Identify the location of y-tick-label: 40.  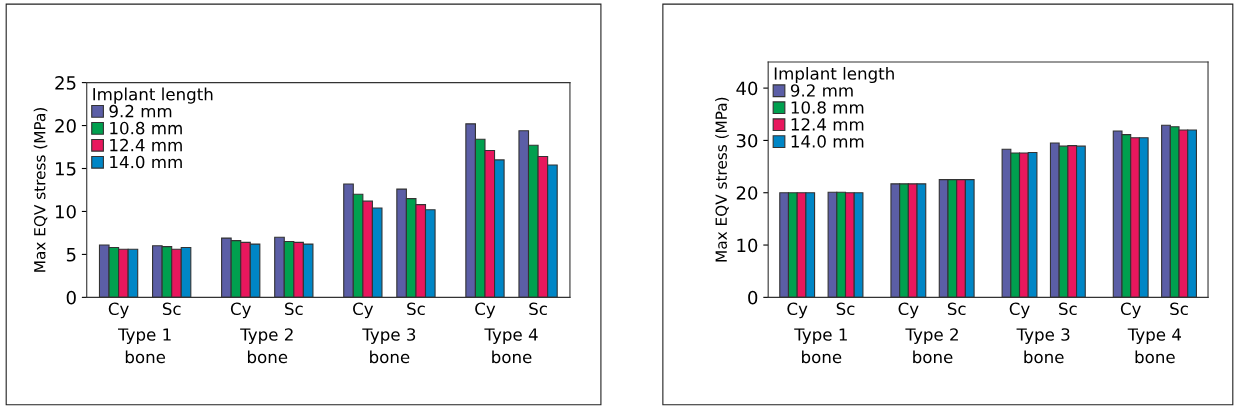
(747, 88).